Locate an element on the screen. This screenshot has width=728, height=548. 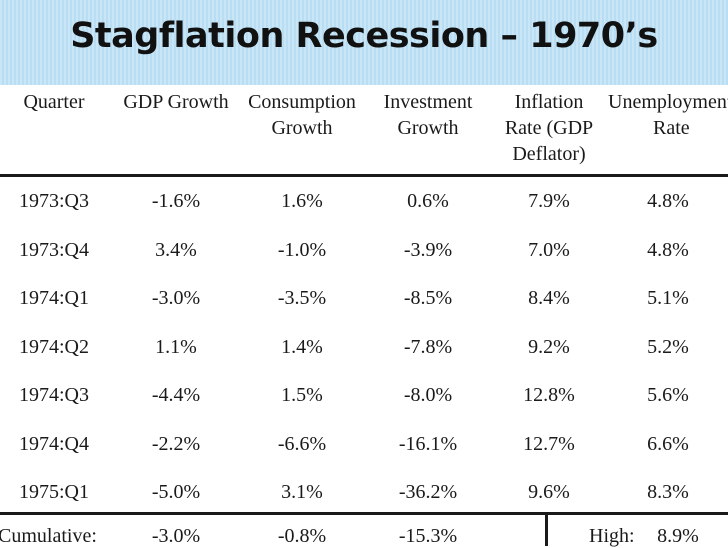
header-unemployment-rate: Unemployment Rate is located at coordinates (668, 115).